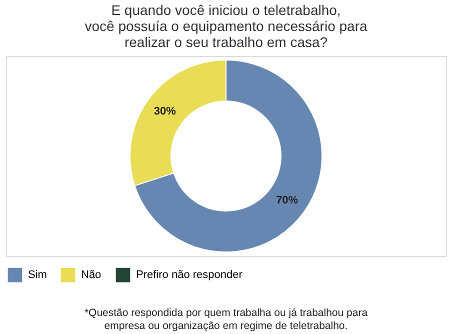 Image resolution: width=452 pixels, height=334 pixels. What do you see at coordinates (189, 275) in the screenshot?
I see `legend-label: Prefiro não responder` at bounding box center [189, 275].